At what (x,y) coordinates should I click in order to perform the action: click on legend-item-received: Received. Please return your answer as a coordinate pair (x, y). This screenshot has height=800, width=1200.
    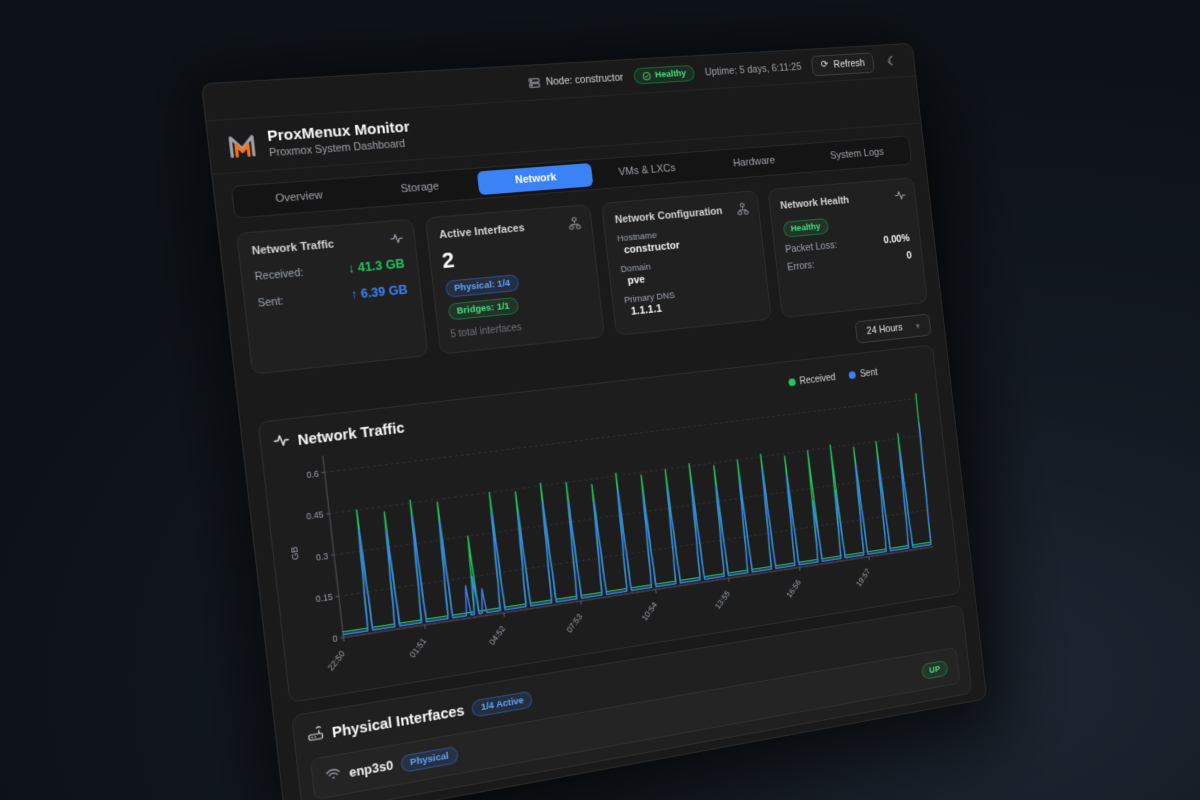
    Looking at the image, I should click on (812, 380).